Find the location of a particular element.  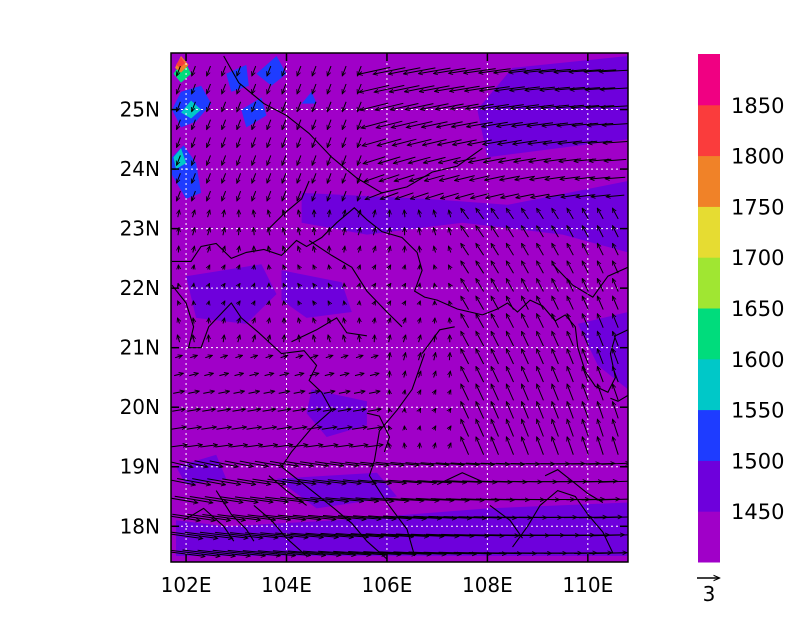

x-tick-label: 106E is located at coordinates (387, 585).